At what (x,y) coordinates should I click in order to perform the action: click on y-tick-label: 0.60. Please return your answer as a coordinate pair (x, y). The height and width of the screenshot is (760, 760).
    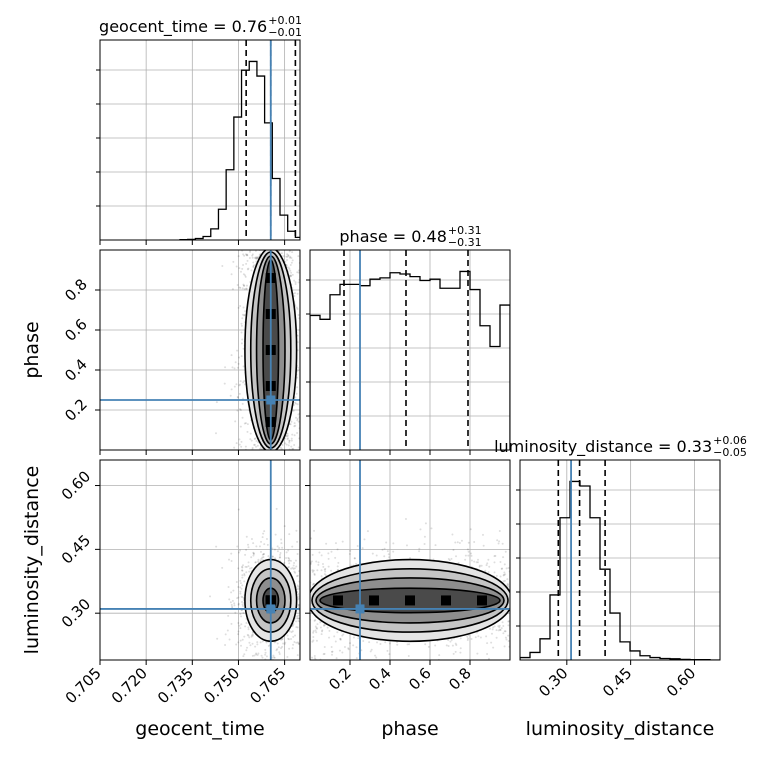
    Looking at the image, I should click on (76, 485).